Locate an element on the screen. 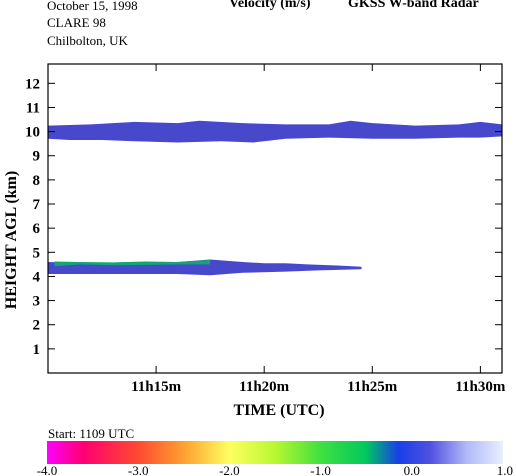 Image resolution: width=516 pixels, height=476 pixels. y-tick-label: 9 is located at coordinates (37, 157).